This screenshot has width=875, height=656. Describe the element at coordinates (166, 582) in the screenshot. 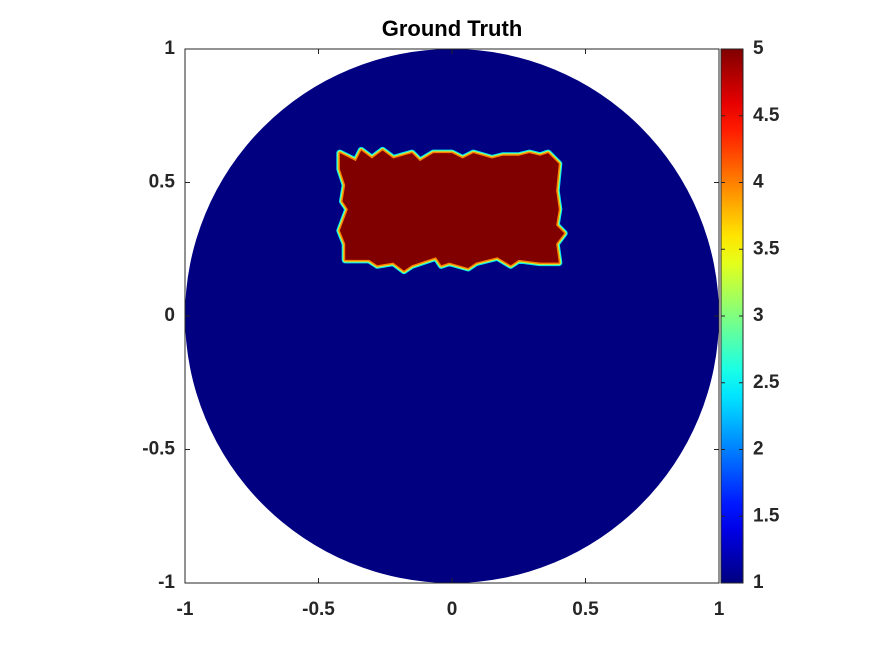

I see `y-tick-label: -1` at that location.